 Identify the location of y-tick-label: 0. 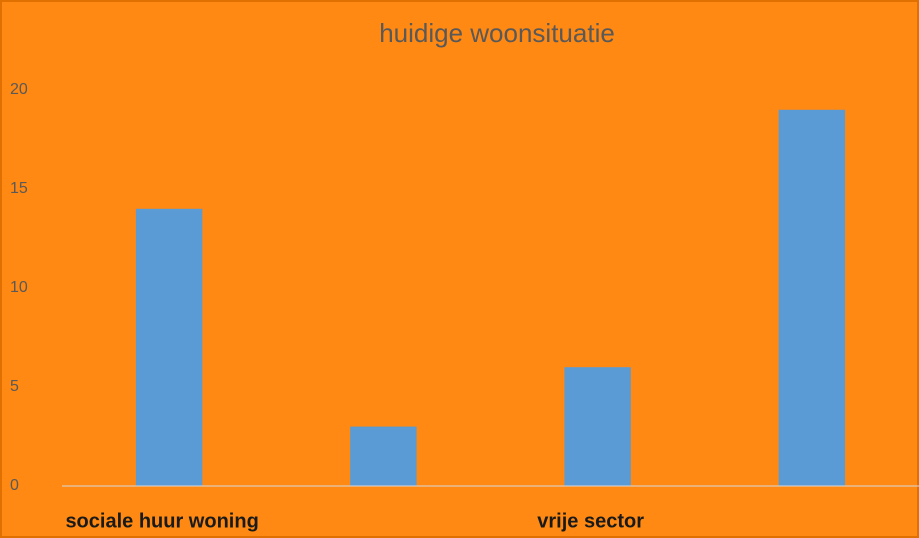
(14, 485).